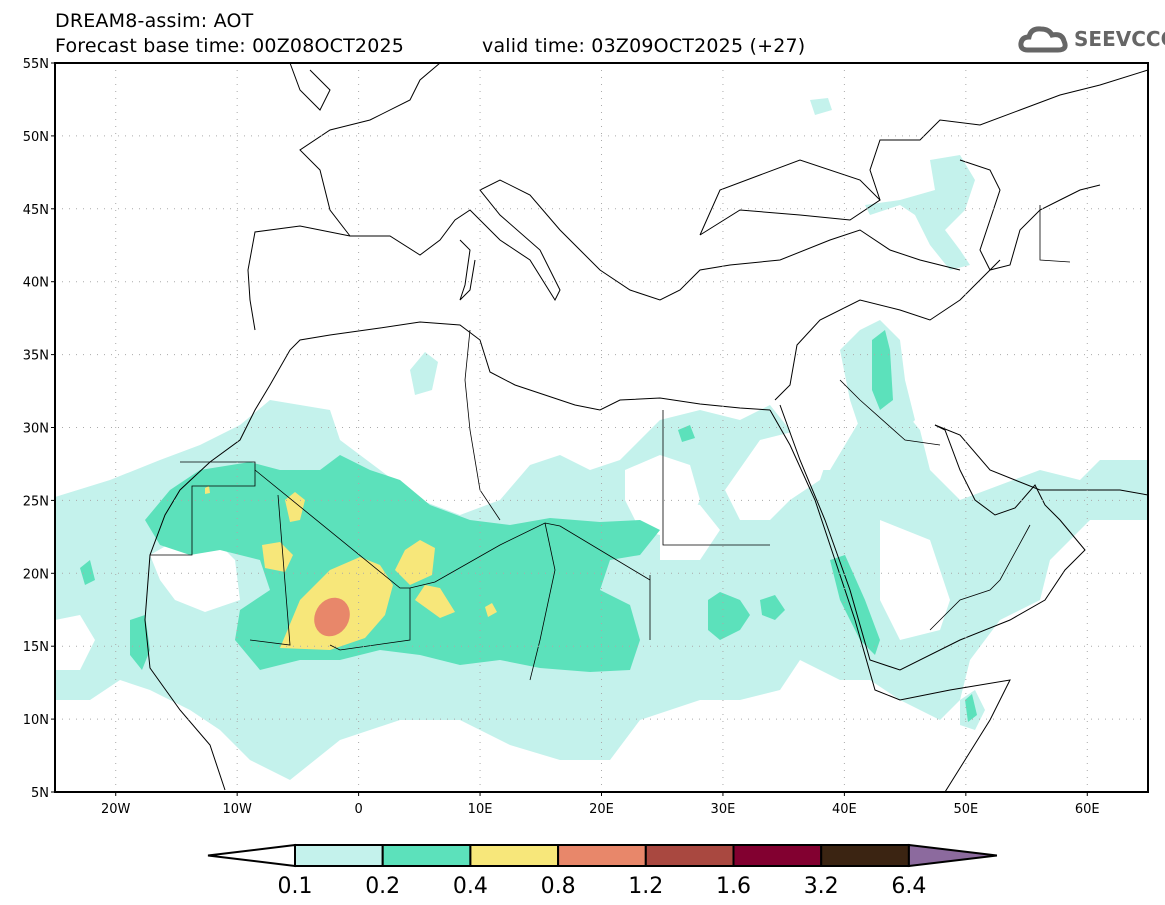 The height and width of the screenshot is (905, 1165). I want to click on colorbar-label: 1.6, so click(733, 886).